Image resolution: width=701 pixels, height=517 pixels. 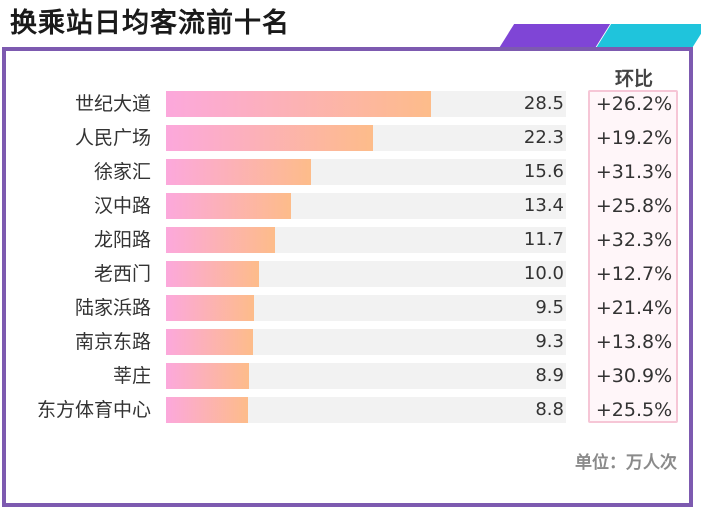 I want to click on bar-row: 人民广场 22.3 +19.2%, so click(x=350, y=138).